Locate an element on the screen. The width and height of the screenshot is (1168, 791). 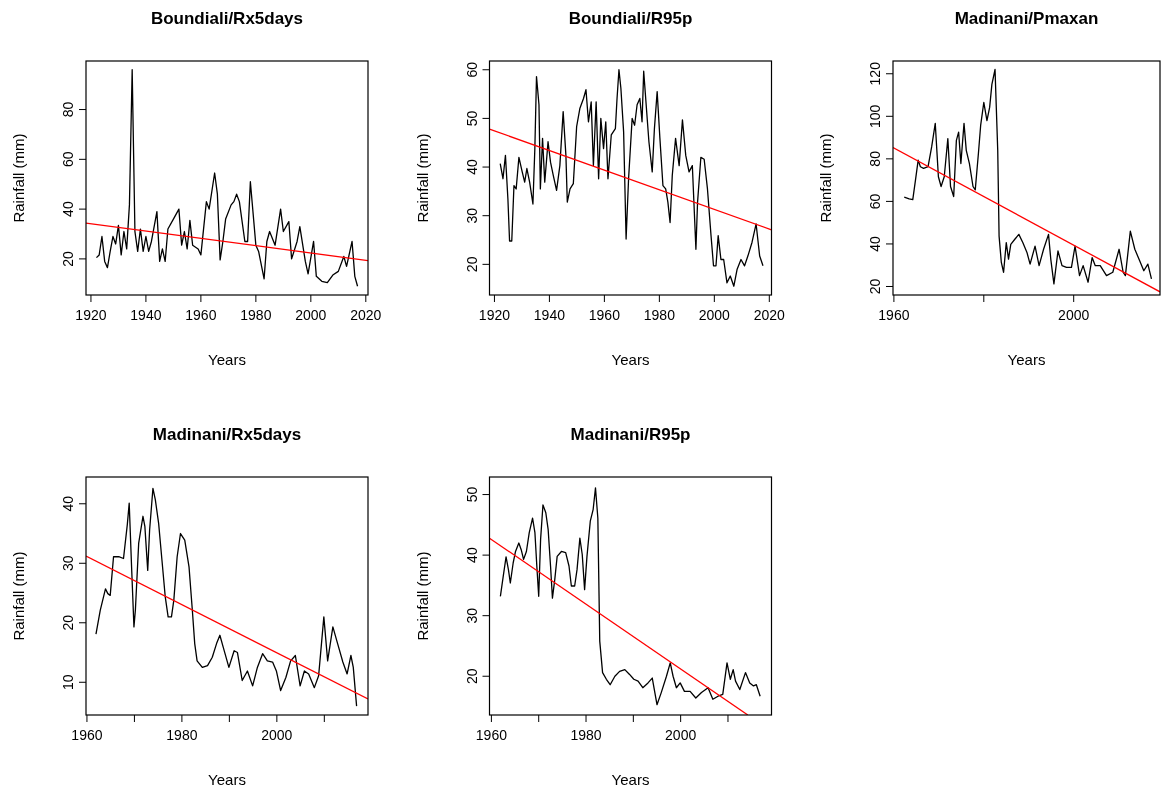
chart-title: Madinani/Rx5days is located at coordinates (227, 434).